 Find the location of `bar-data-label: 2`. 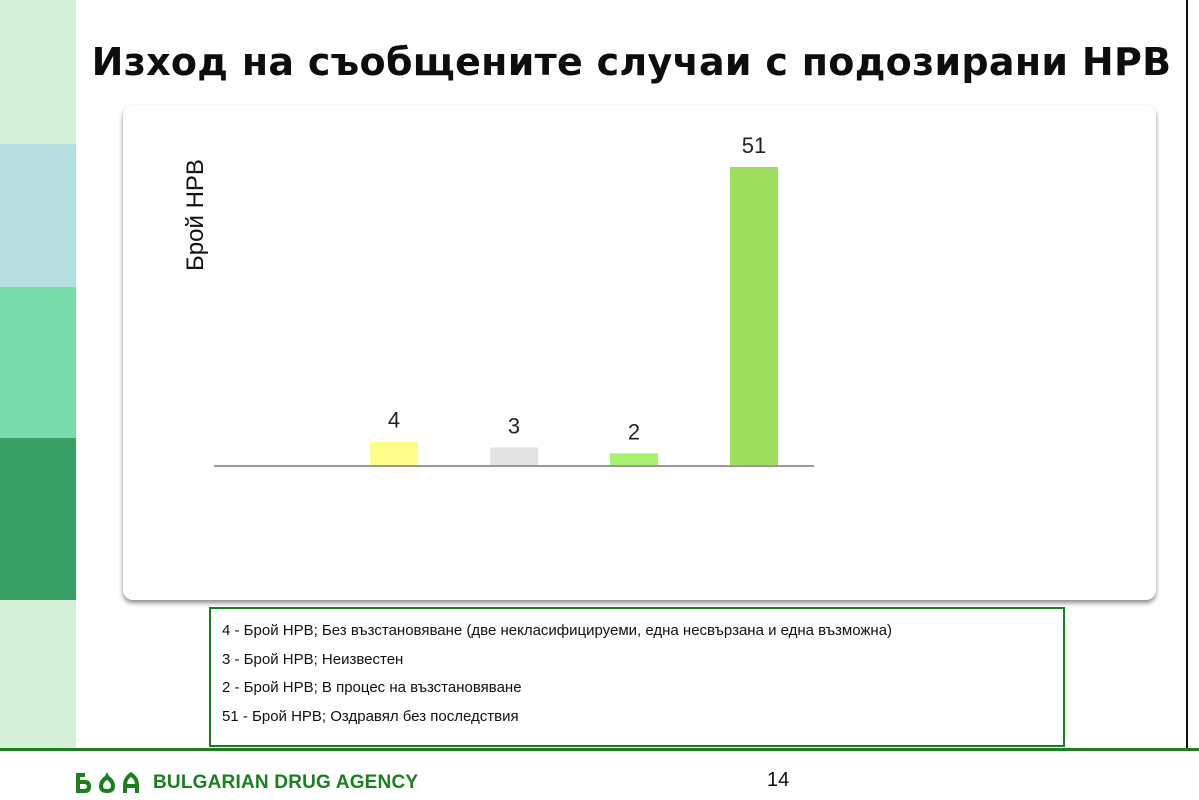

bar-data-label: 2 is located at coordinates (634, 431).